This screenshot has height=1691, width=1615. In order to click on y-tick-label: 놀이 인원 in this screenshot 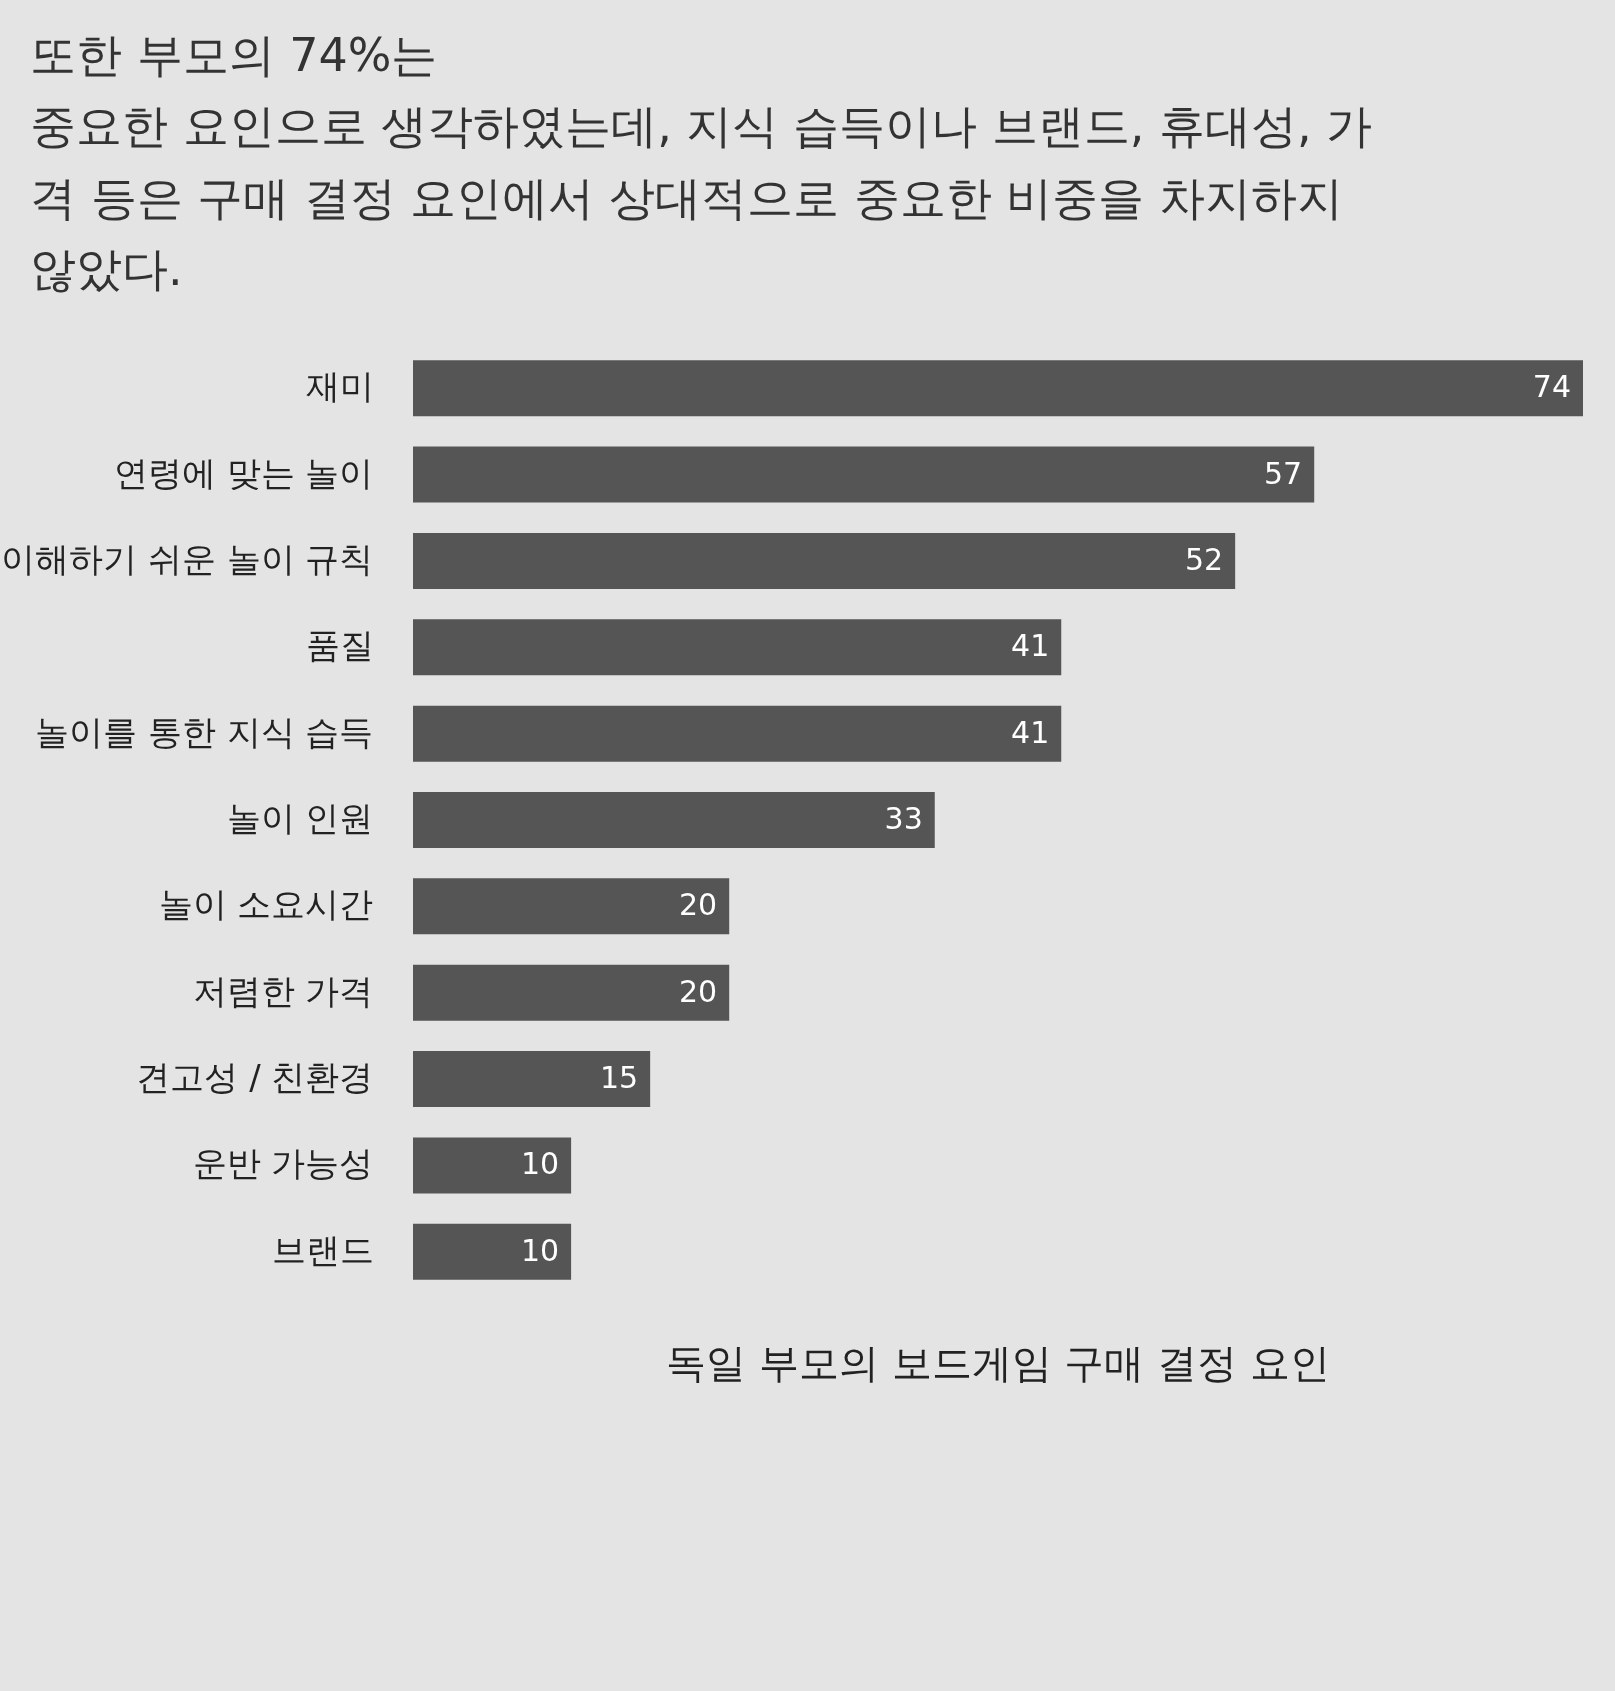, I will do `click(300, 818)`.